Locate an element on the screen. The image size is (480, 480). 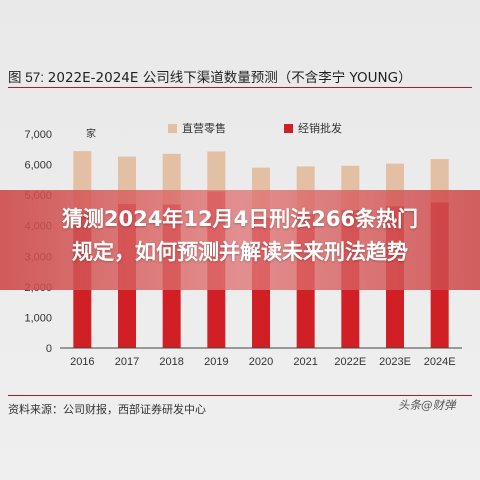
source-note: 资料来源：公司财报，西部证券研发中心 is located at coordinates (107, 409).